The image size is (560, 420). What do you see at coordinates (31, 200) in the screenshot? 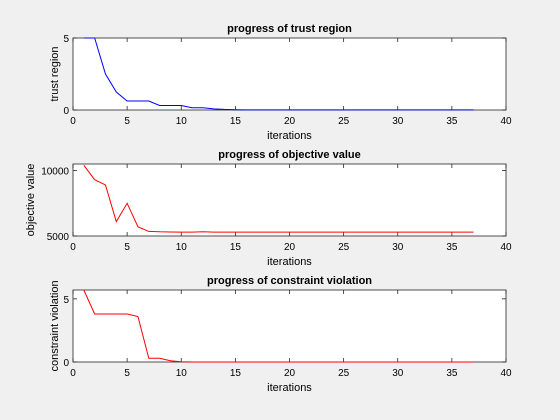
I see `y-axis-label: objective value` at bounding box center [31, 200].